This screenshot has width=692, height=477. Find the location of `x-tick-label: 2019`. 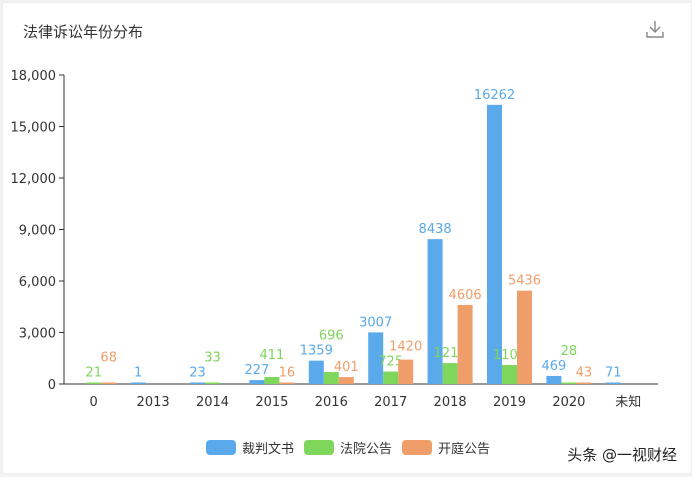

x-tick-label: 2019 is located at coordinates (509, 402).